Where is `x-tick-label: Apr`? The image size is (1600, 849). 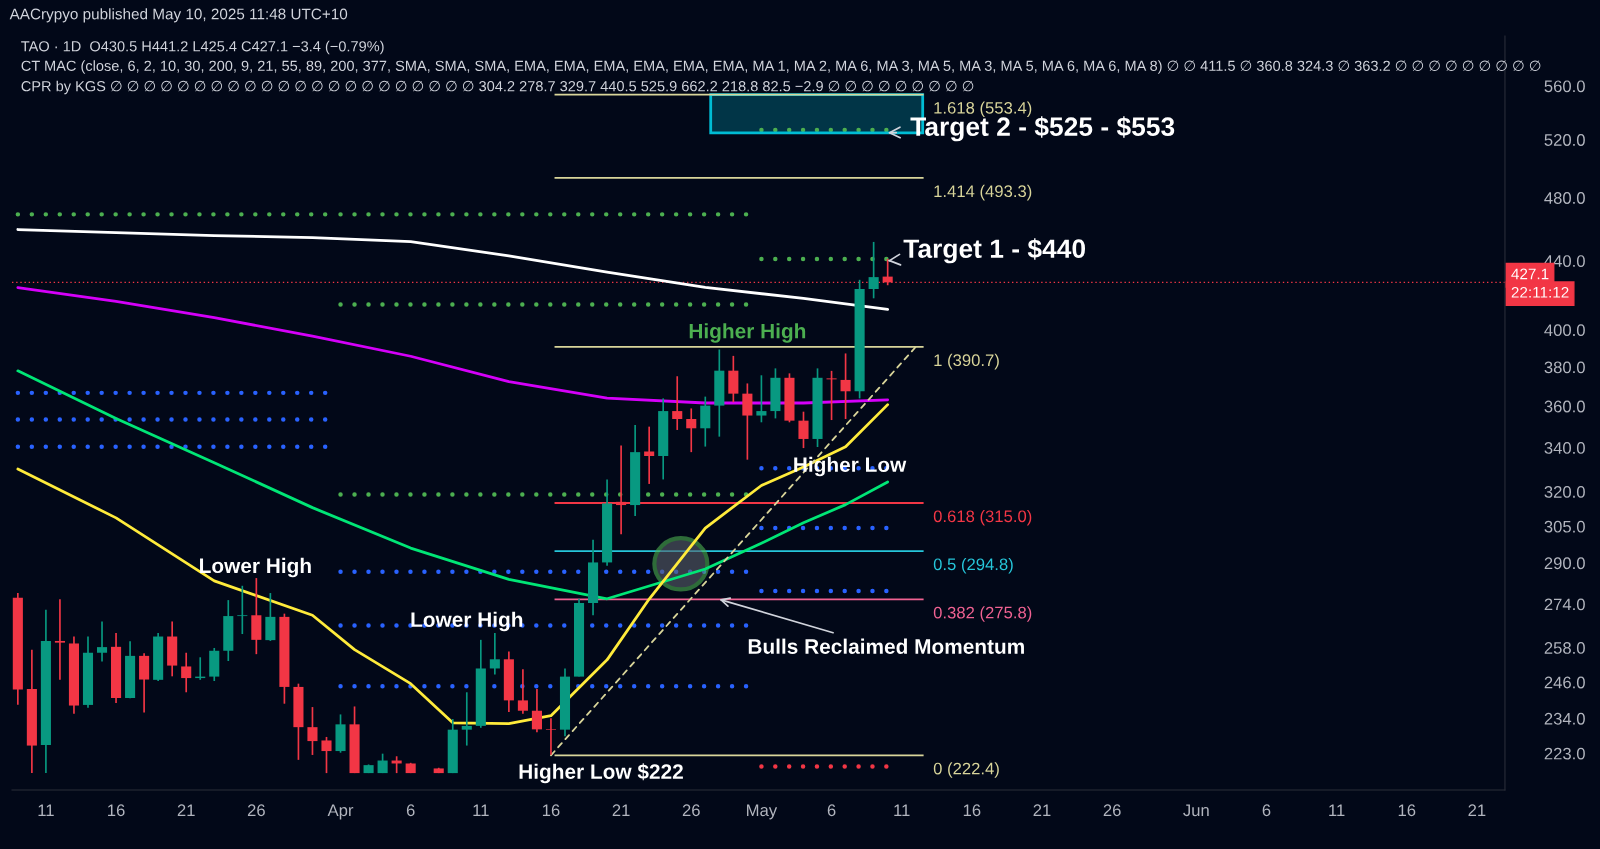
x-tick-label: Apr is located at coordinates (340, 812).